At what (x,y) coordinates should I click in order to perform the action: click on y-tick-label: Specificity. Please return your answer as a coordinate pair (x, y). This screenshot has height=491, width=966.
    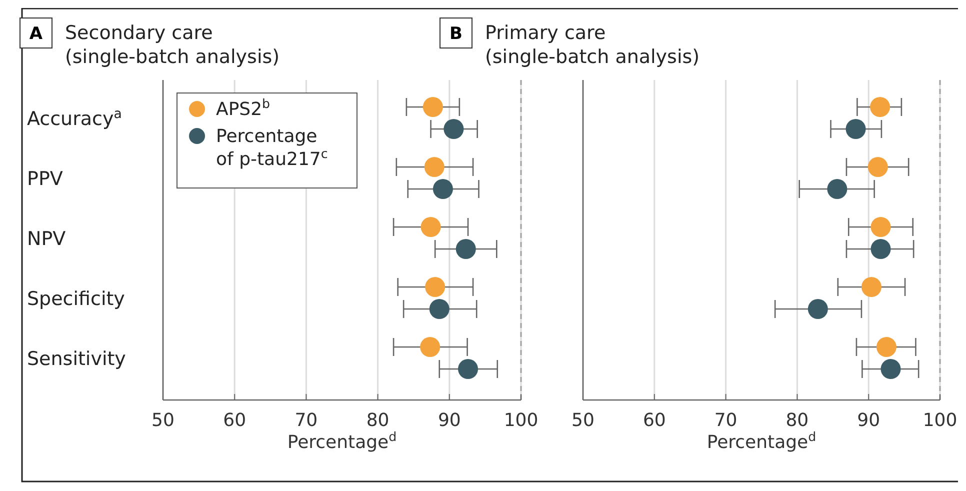
    Looking at the image, I should click on (76, 299).